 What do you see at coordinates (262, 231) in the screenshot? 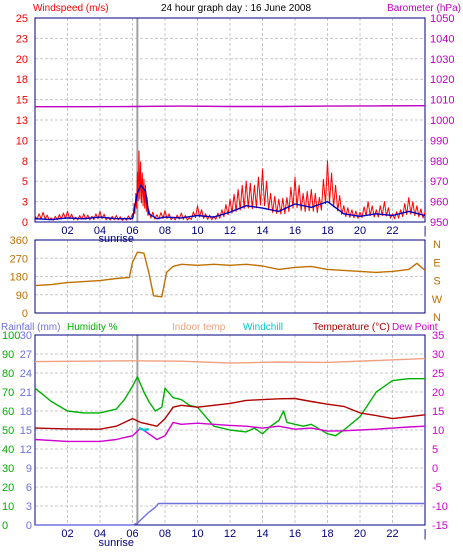
I see `x-tick-top: 14` at bounding box center [262, 231].